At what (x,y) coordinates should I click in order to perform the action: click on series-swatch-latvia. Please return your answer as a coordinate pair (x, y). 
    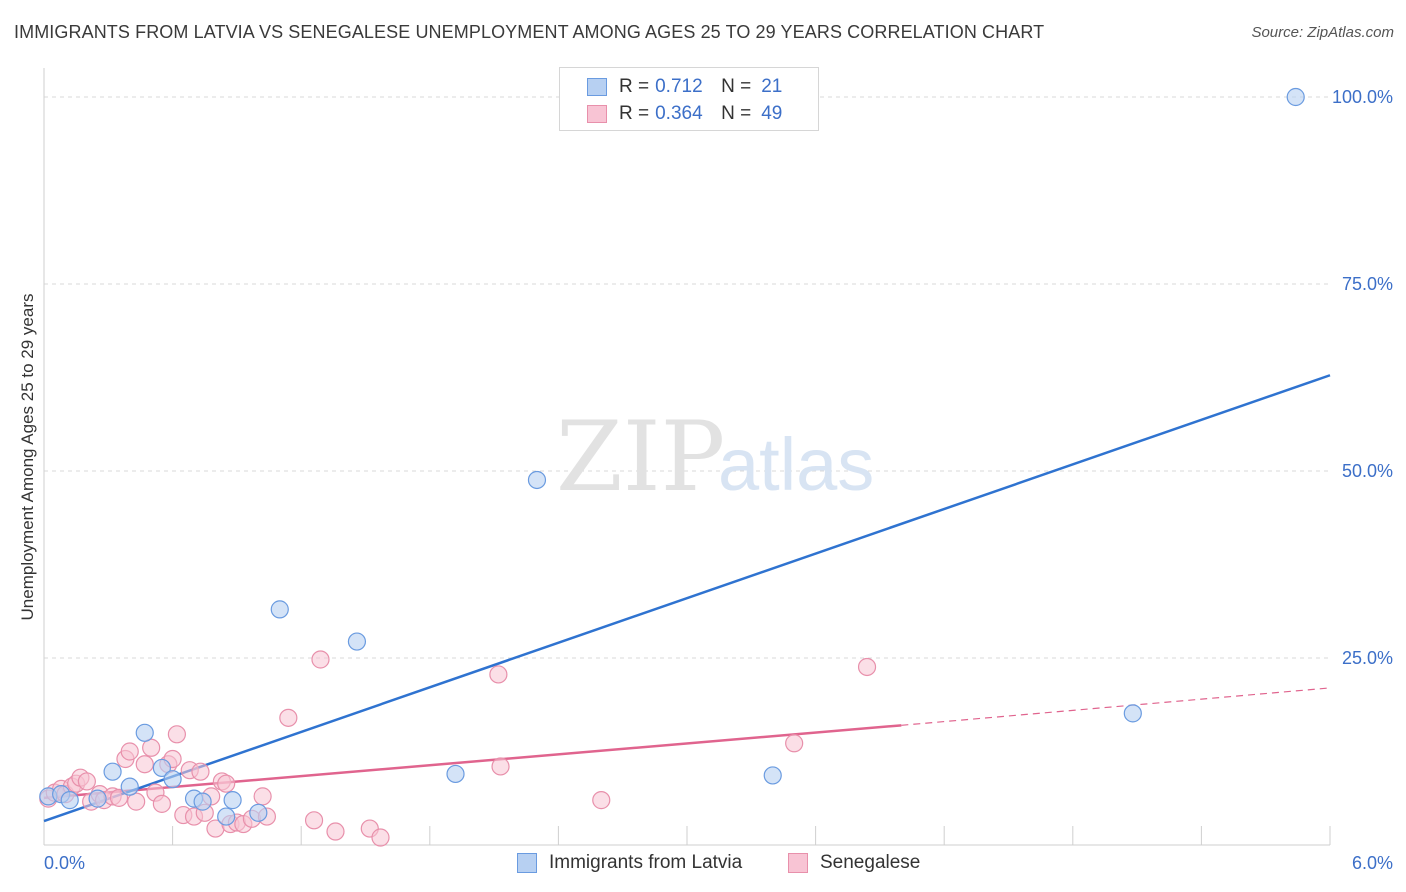
    Looking at the image, I should click on (527, 863).